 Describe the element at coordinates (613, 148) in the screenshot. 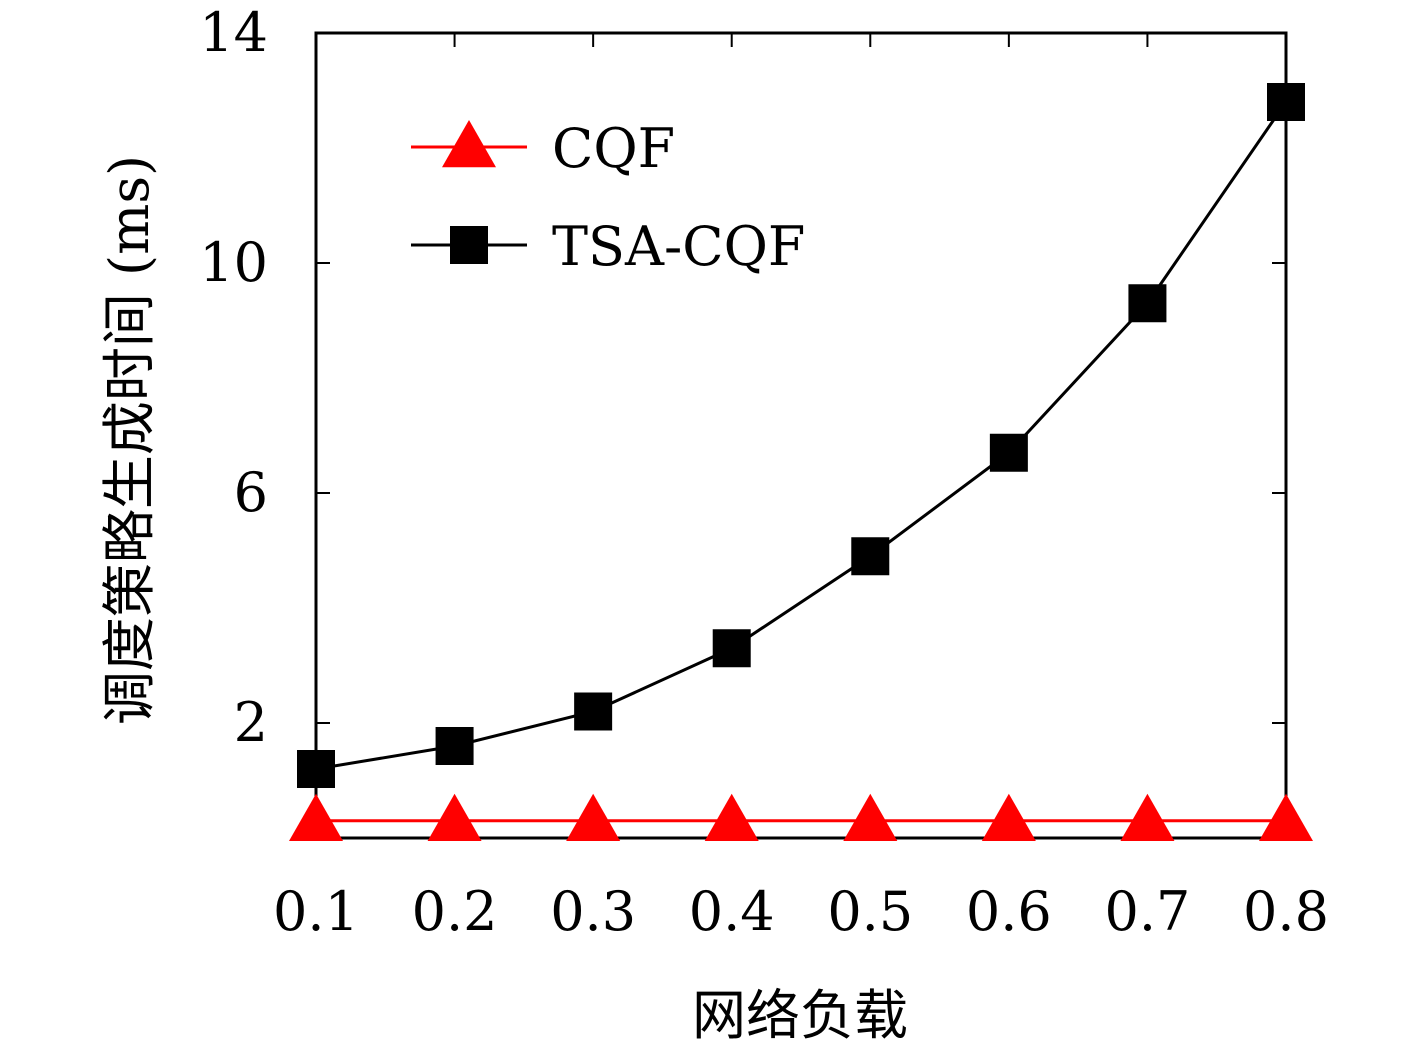

I see `legend-label: CQF` at that location.